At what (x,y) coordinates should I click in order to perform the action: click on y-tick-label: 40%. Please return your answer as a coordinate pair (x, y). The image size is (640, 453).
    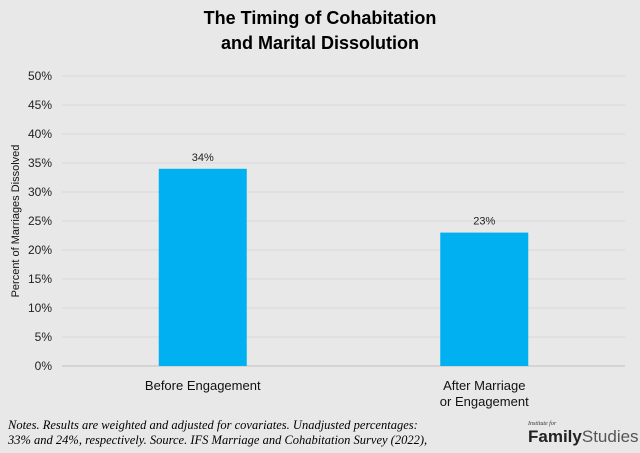
    Looking at the image, I should click on (40, 134).